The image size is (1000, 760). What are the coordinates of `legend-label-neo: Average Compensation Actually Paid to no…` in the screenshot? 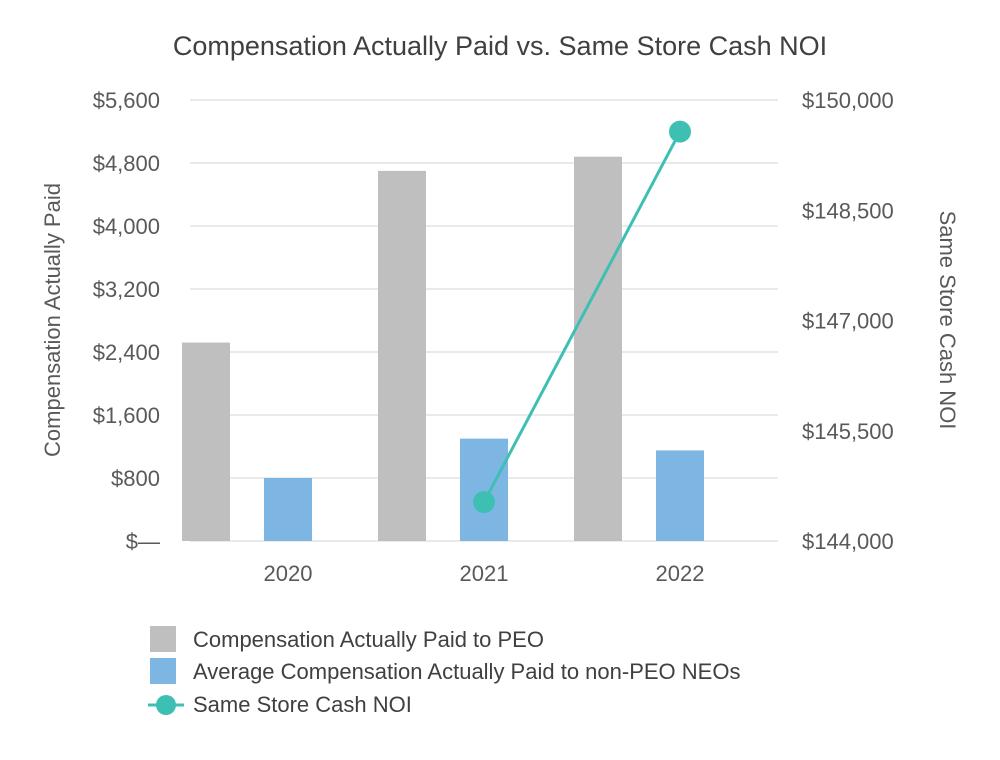 It's located at (466, 671).